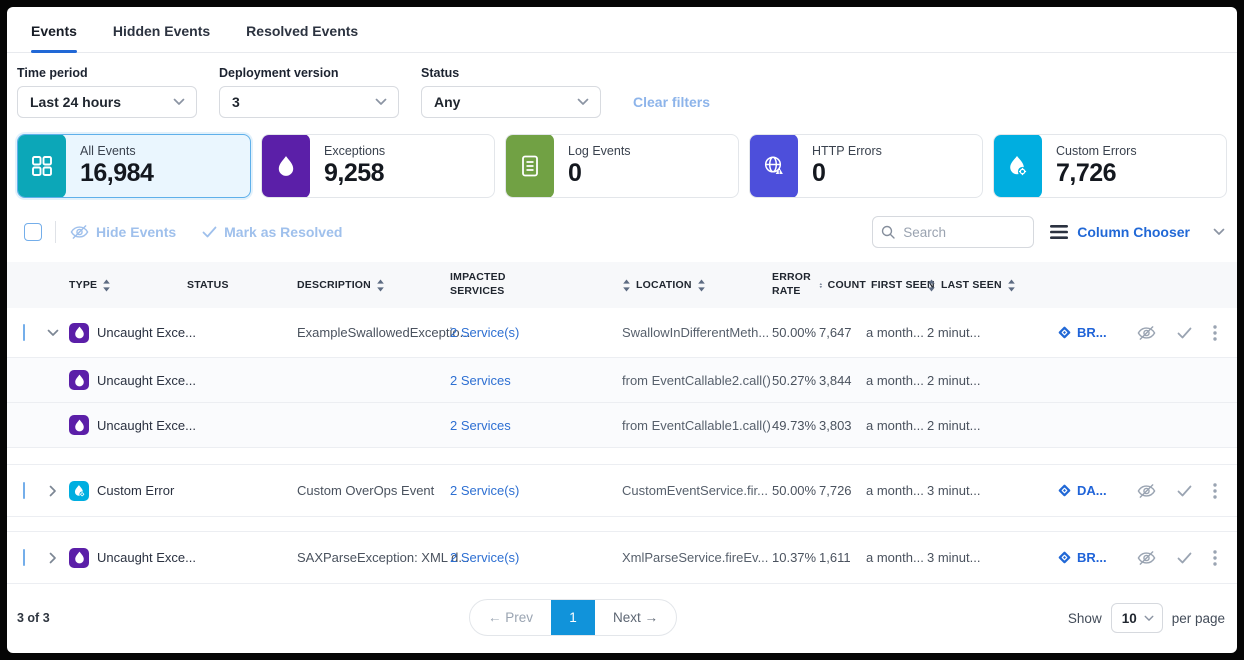 The width and height of the screenshot is (1244, 660). Describe the element at coordinates (847, 151) in the screenshot. I see `card-label: HTTP Errors` at that location.